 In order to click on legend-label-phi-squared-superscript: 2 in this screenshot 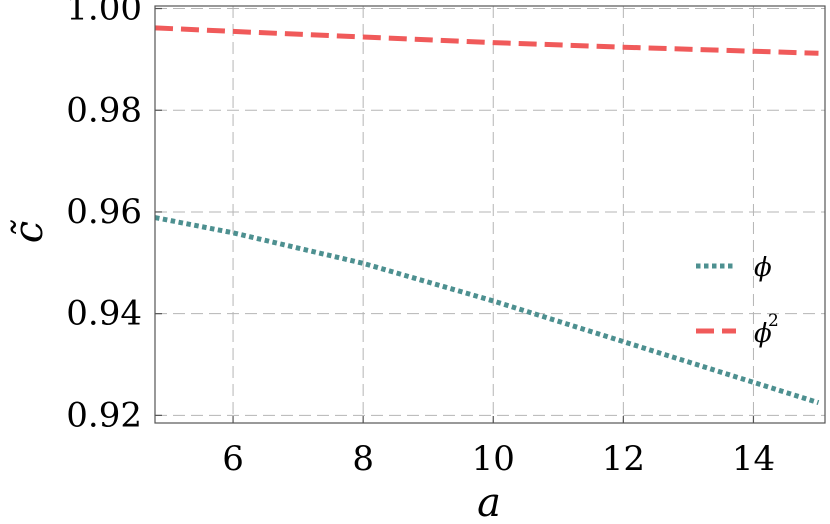, I will do `click(773, 321)`.